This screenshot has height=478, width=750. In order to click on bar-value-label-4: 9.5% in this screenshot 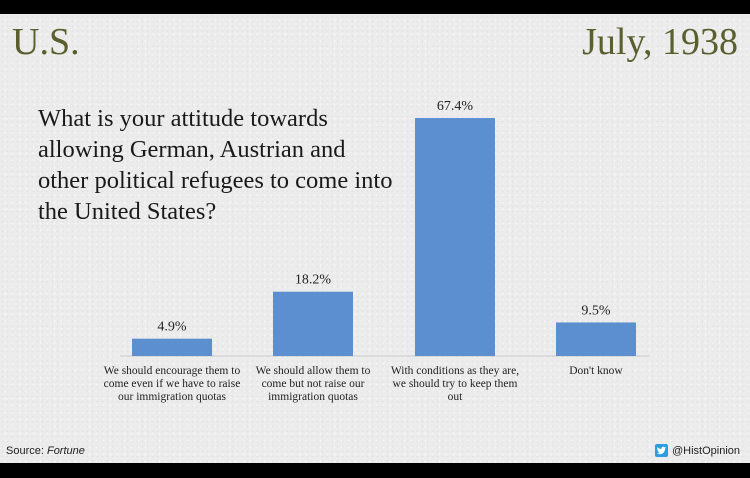, I will do `click(596, 310)`.